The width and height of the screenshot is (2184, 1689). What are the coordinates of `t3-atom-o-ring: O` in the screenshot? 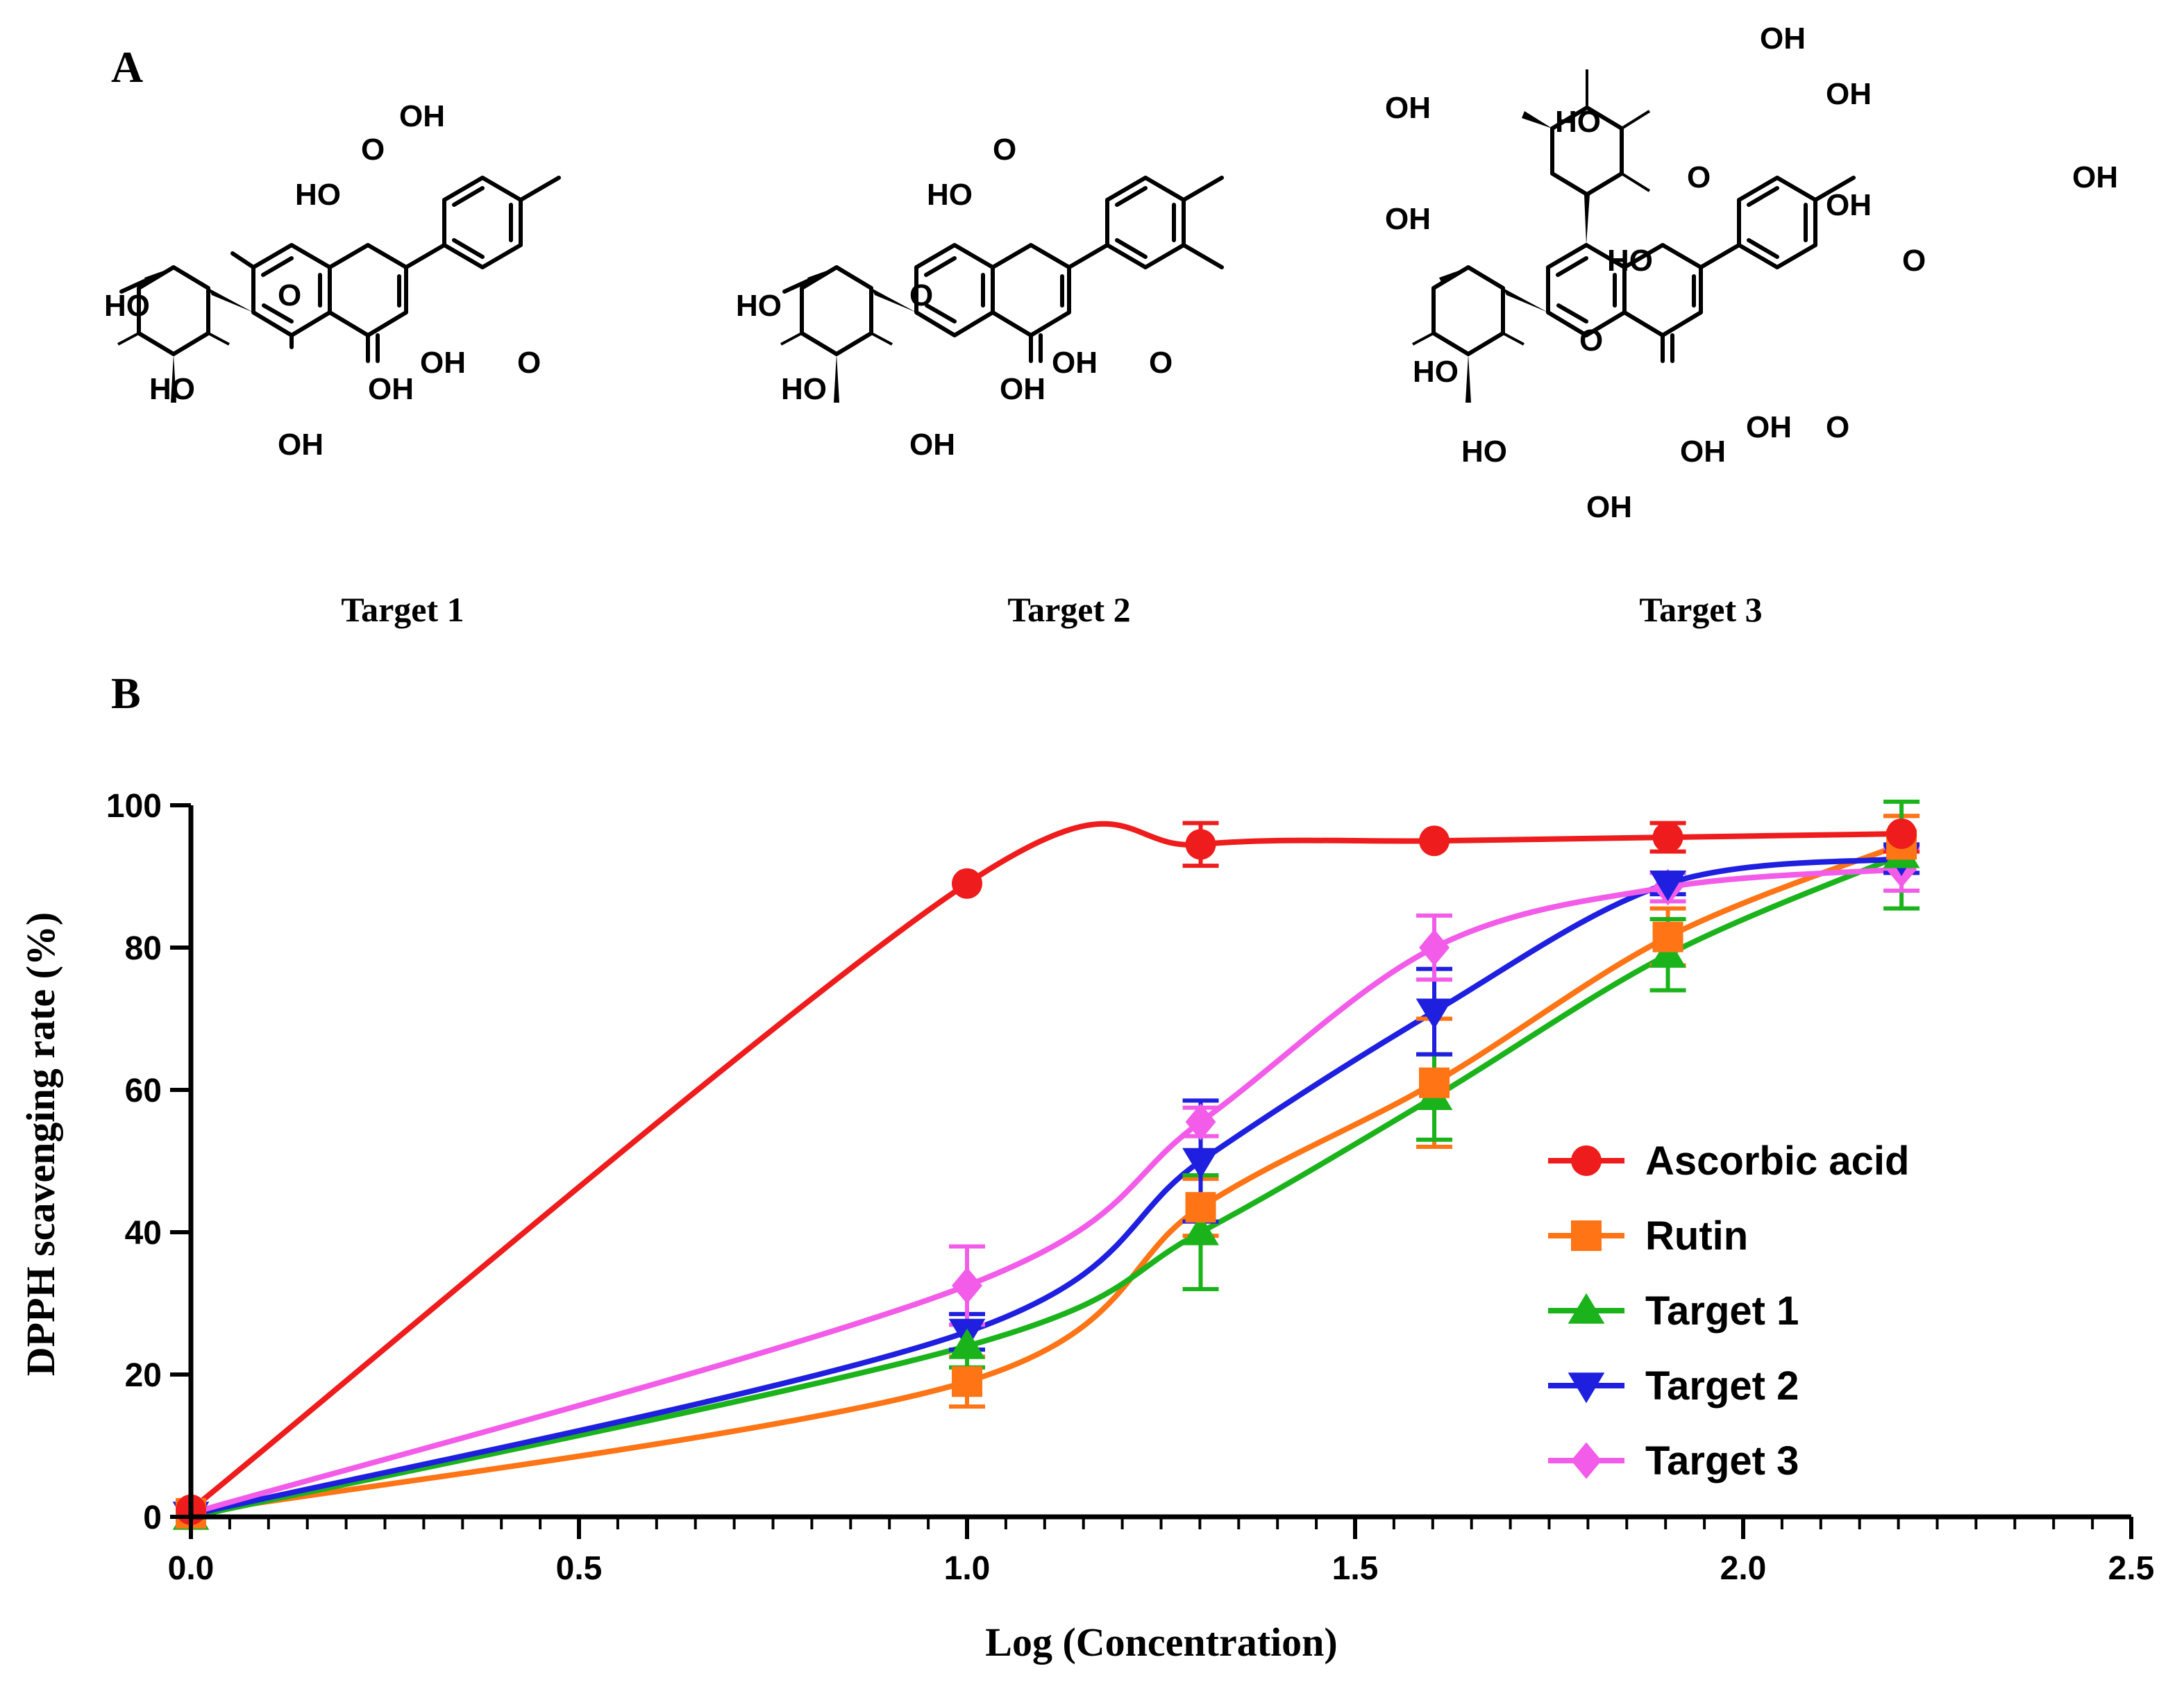 It's located at (1914, 261).